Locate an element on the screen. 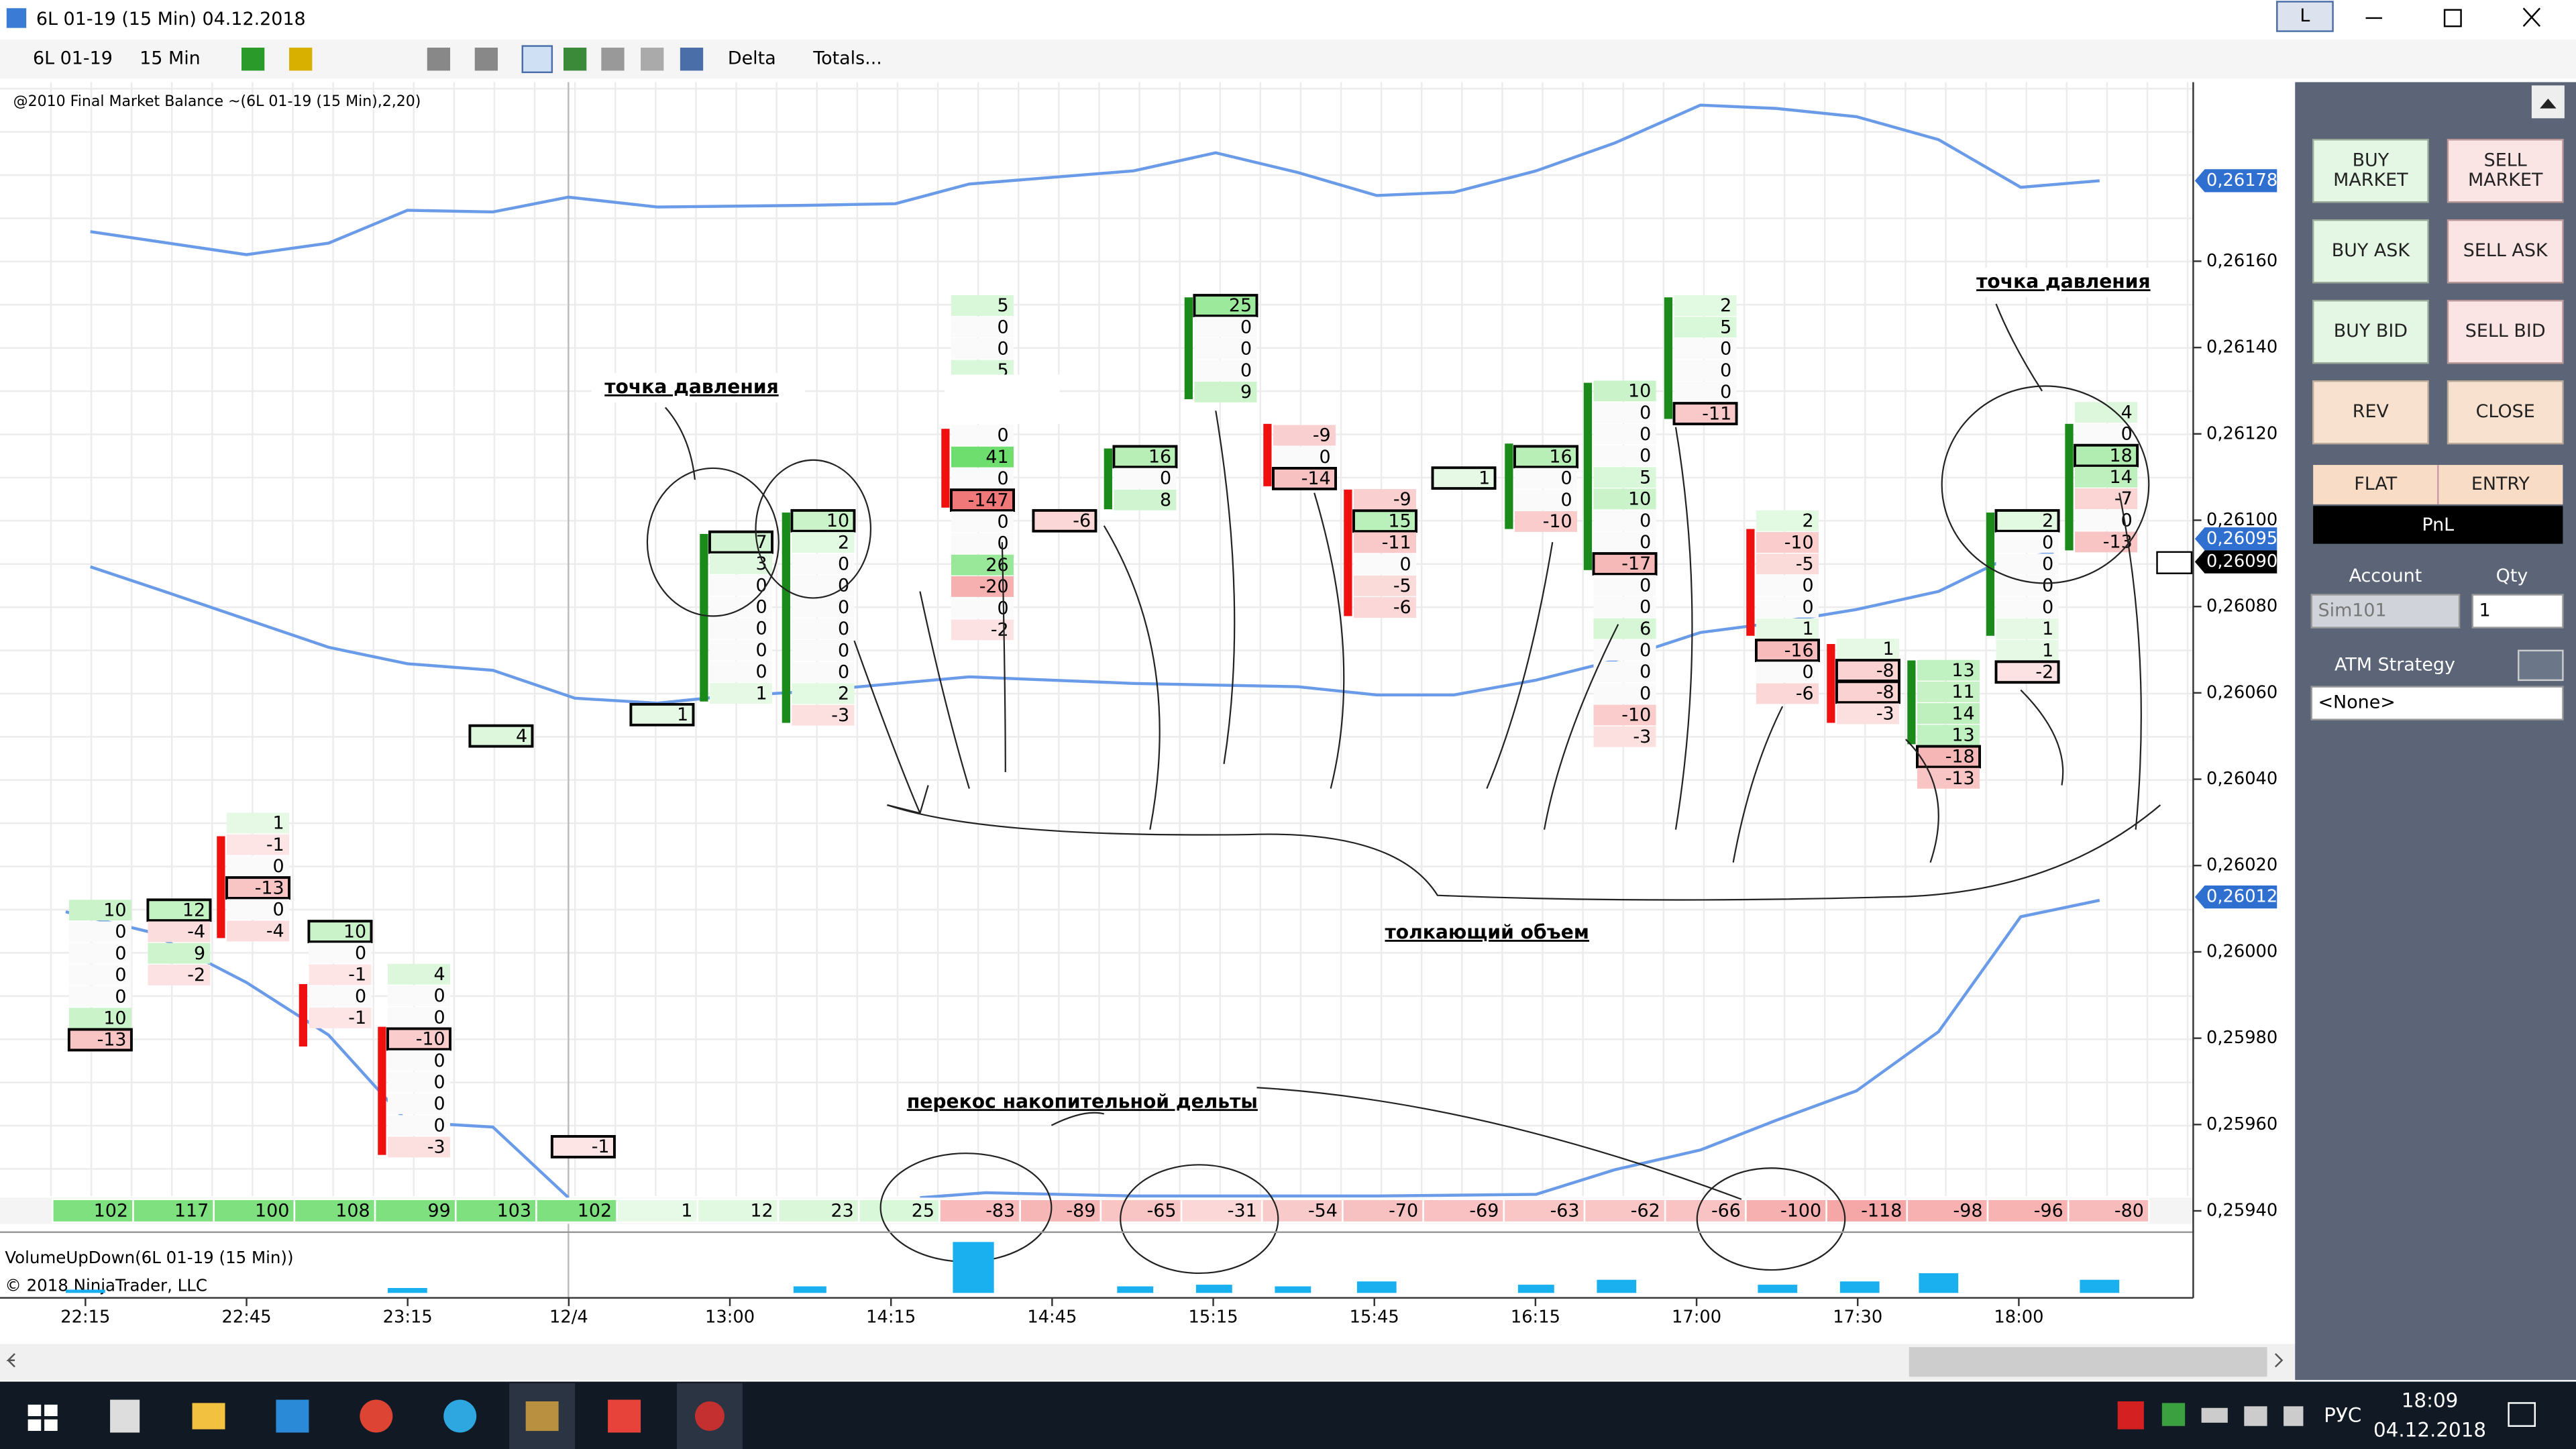 This screenshot has height=1449, width=2576. draw-icon is located at coordinates (301, 59).